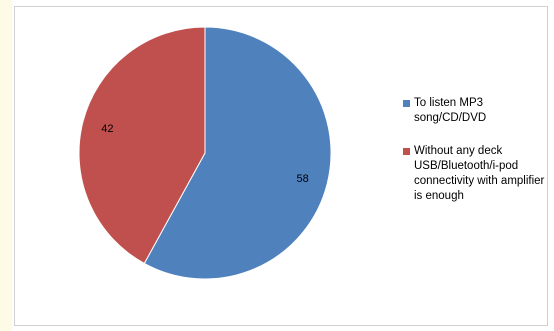 Image resolution: width=554 pixels, height=331 pixels. What do you see at coordinates (406, 151) in the screenshot?
I see `legend-swatch-amplifier` at bounding box center [406, 151].